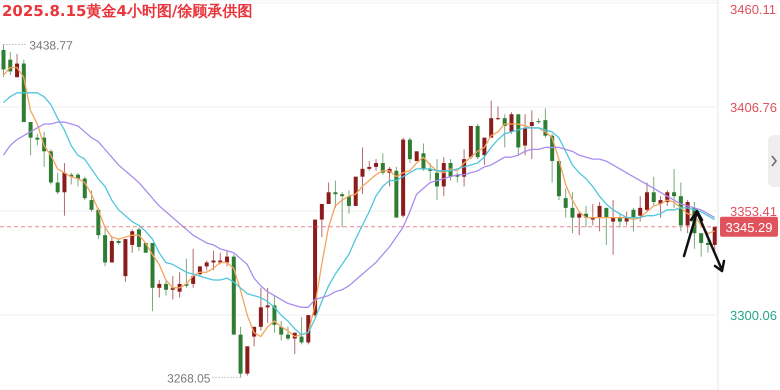  Describe the element at coordinates (189, 378) in the screenshot. I see `annotation: 3268.05` at that location.